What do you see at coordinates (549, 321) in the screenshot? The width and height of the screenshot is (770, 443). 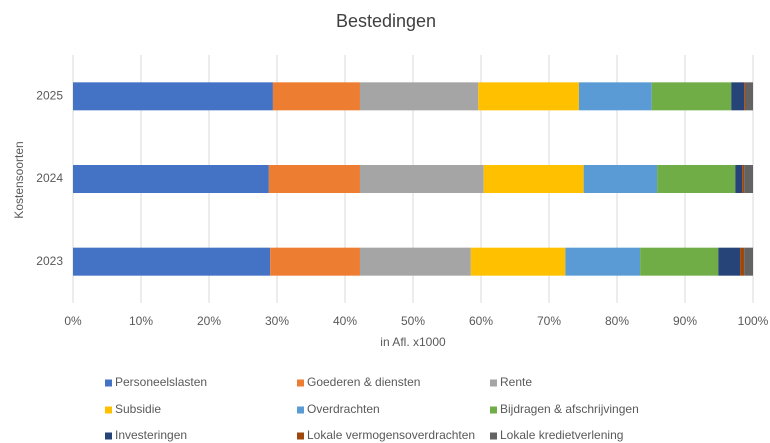 I see `x-tick-label: 70%` at bounding box center [549, 321].